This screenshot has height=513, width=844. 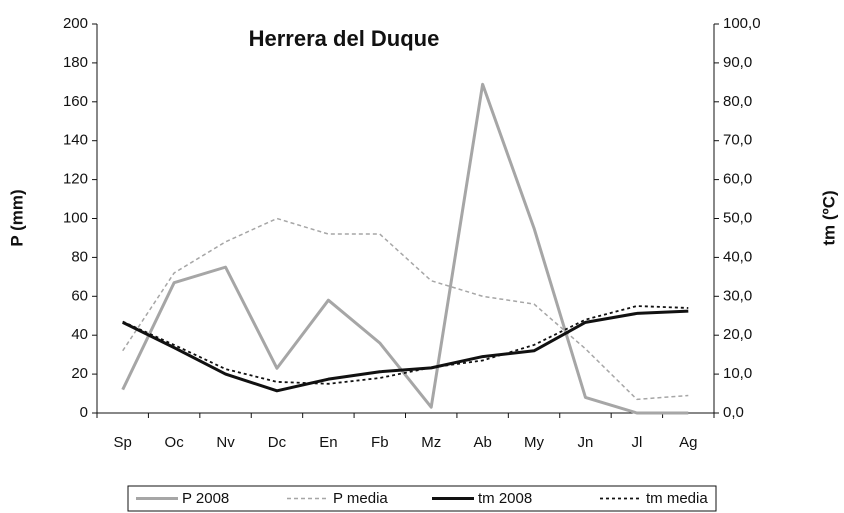 What do you see at coordinates (84, 412) in the screenshot?
I see `y-tick-label: 0` at bounding box center [84, 412].